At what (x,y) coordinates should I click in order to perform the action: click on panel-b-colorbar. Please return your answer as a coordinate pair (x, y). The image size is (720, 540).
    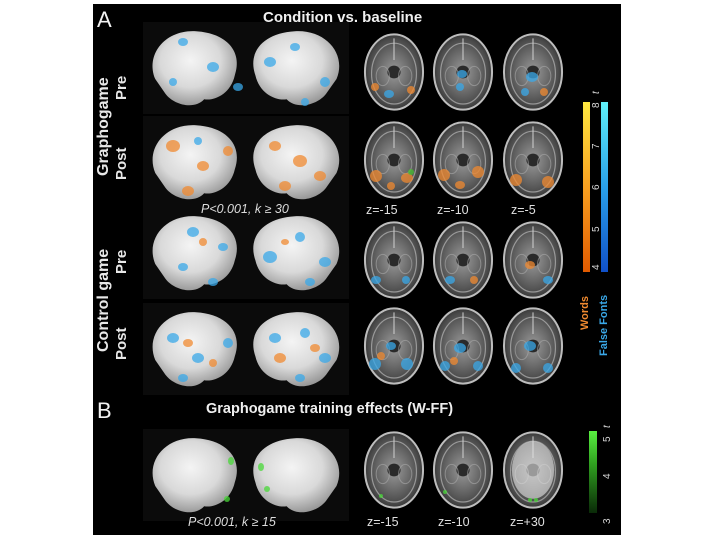
    Looking at the image, I should click on (593, 472).